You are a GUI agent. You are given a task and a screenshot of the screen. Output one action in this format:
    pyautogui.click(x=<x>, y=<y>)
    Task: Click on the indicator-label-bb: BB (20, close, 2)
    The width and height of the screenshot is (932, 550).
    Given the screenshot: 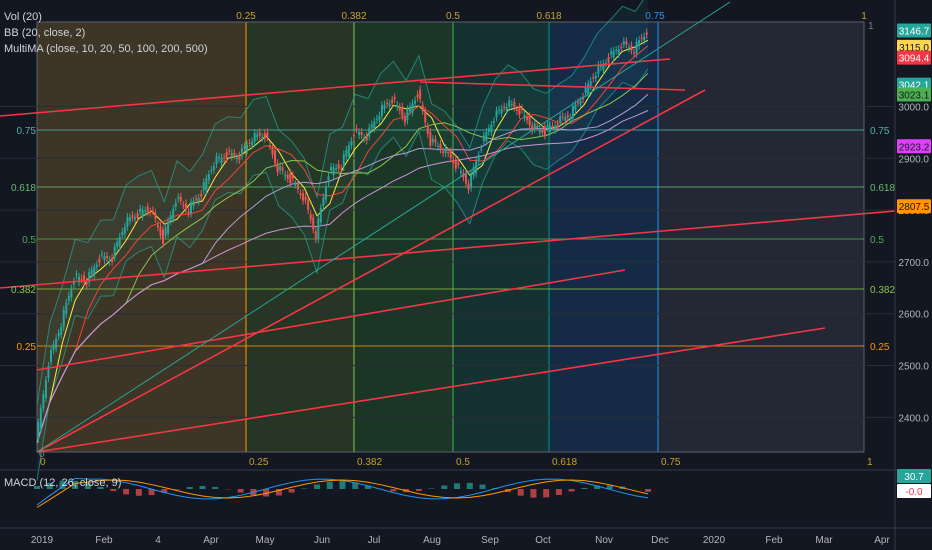 What is the action you would take?
    pyautogui.click(x=45, y=33)
    